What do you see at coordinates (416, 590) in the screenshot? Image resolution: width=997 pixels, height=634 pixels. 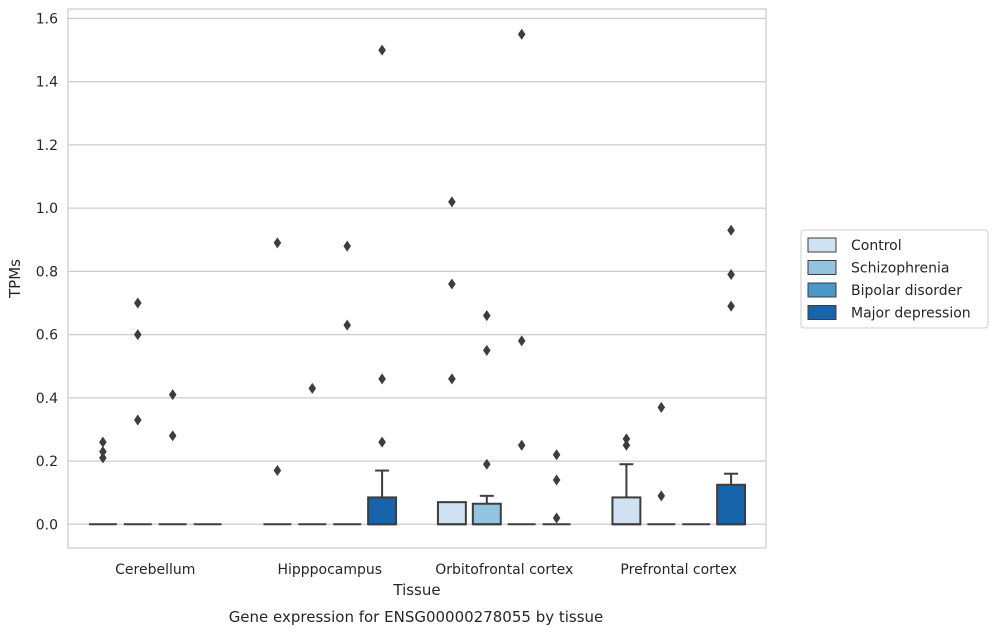 I see `x-axis-label: Tissue` at bounding box center [416, 590].